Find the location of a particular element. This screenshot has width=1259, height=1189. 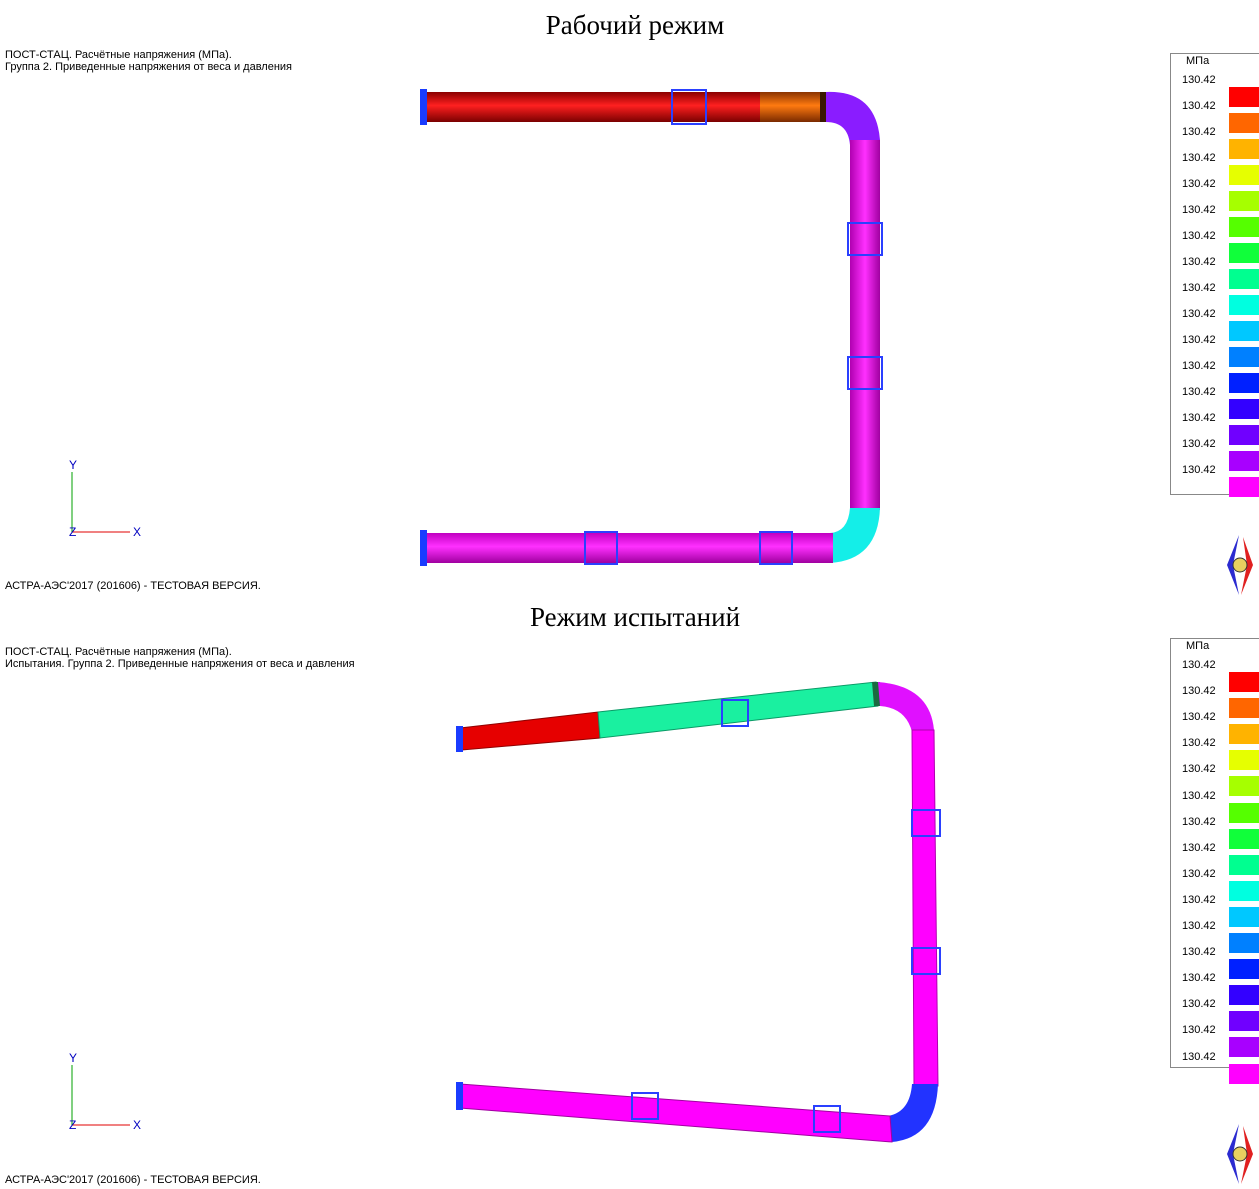

panel-title: Режим испытаний is located at coordinates (635, 617).